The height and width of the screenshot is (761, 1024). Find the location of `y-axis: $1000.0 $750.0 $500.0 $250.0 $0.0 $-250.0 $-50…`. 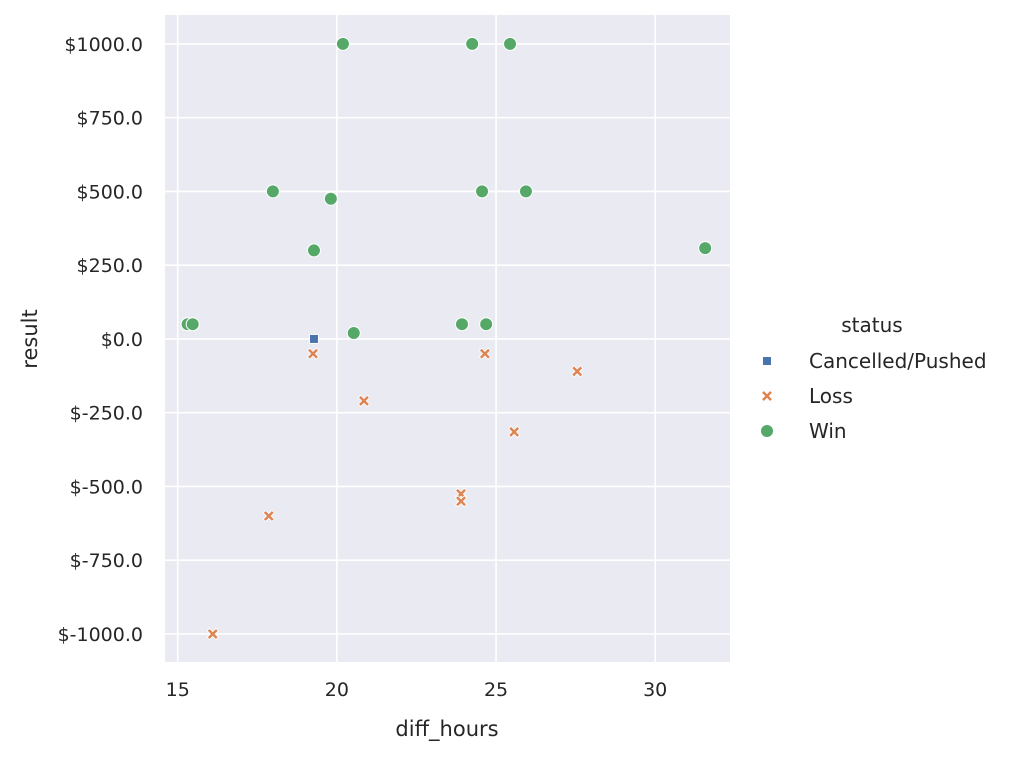

y-axis: $1000.0 $750.0 $500.0 $250.0 $0.0 $-250.0 $-50… is located at coordinates (100, 340).